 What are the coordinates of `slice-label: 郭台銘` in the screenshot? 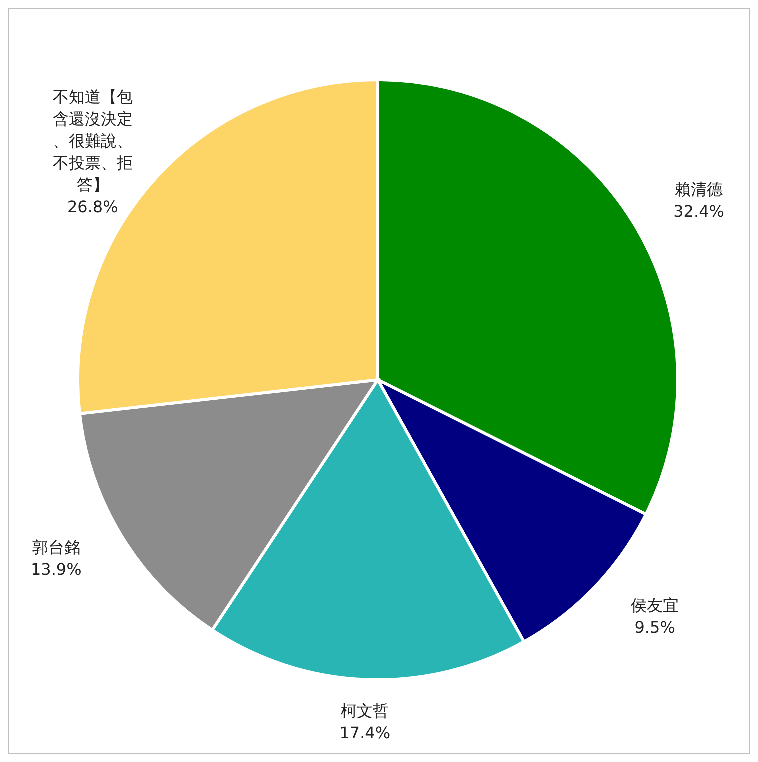 It's located at (56, 548).